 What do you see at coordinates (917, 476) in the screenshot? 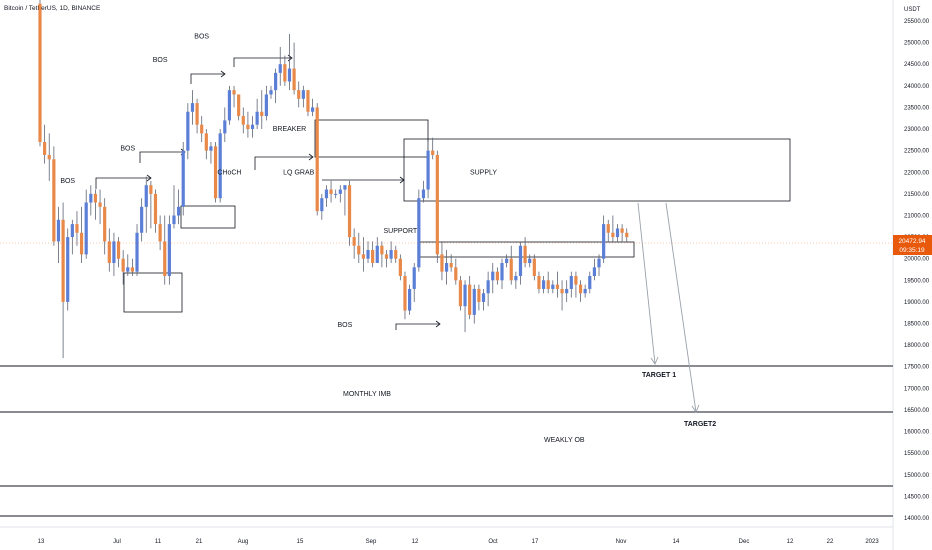
I see `y-tick-label: 15000.00` at bounding box center [917, 476].